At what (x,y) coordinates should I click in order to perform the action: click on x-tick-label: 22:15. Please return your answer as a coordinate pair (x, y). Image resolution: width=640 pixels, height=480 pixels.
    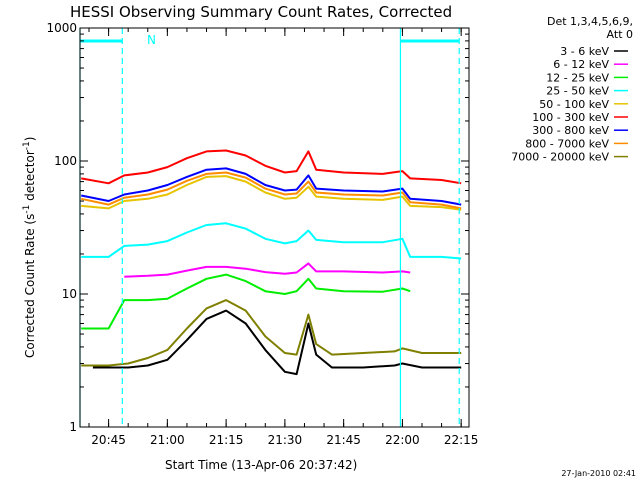
    Looking at the image, I should click on (461, 440).